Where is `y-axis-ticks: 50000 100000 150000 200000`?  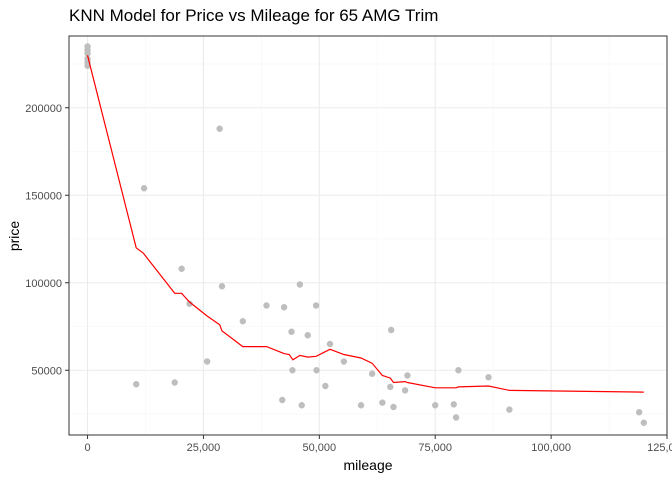 y-axis-ticks: 50000 100000 150000 200000 is located at coordinates (47, 240).